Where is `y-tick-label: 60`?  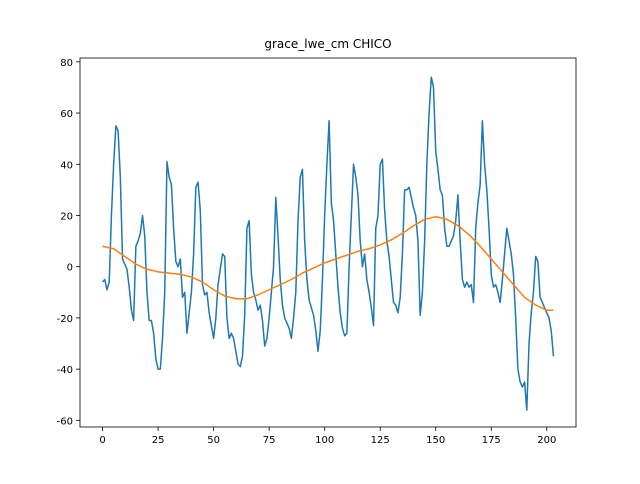 y-tick-label: 60 is located at coordinates (66, 114).